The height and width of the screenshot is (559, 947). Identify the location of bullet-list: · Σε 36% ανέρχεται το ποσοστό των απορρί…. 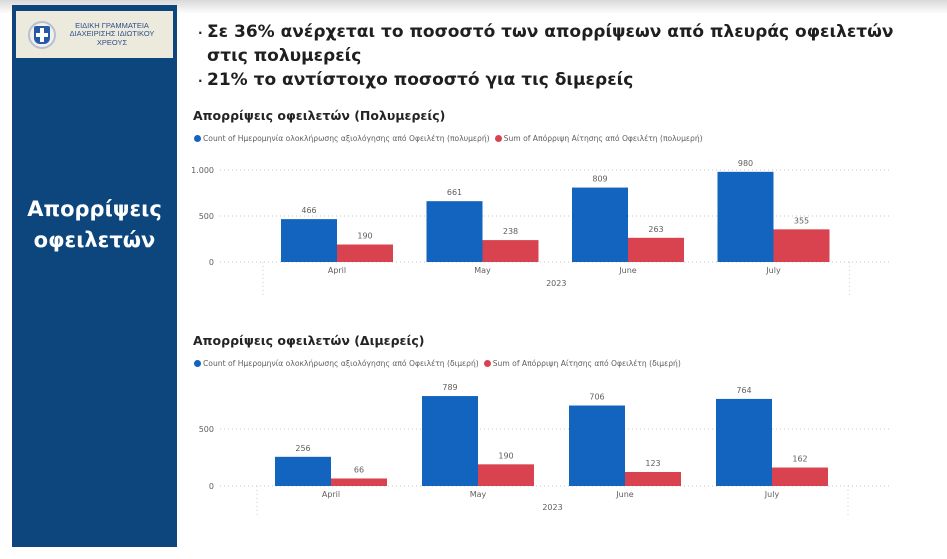
(558, 57).